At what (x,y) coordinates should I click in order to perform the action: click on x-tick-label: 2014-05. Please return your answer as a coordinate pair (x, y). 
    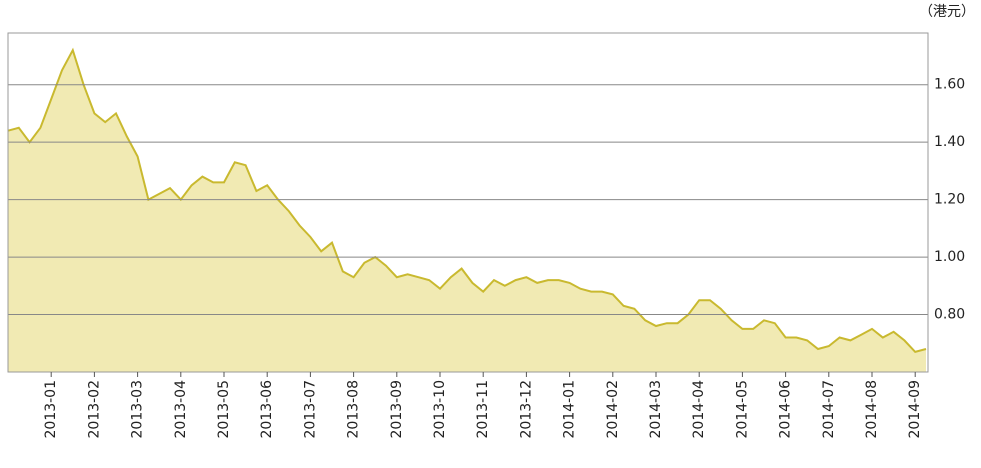
    Looking at the image, I should click on (742, 409).